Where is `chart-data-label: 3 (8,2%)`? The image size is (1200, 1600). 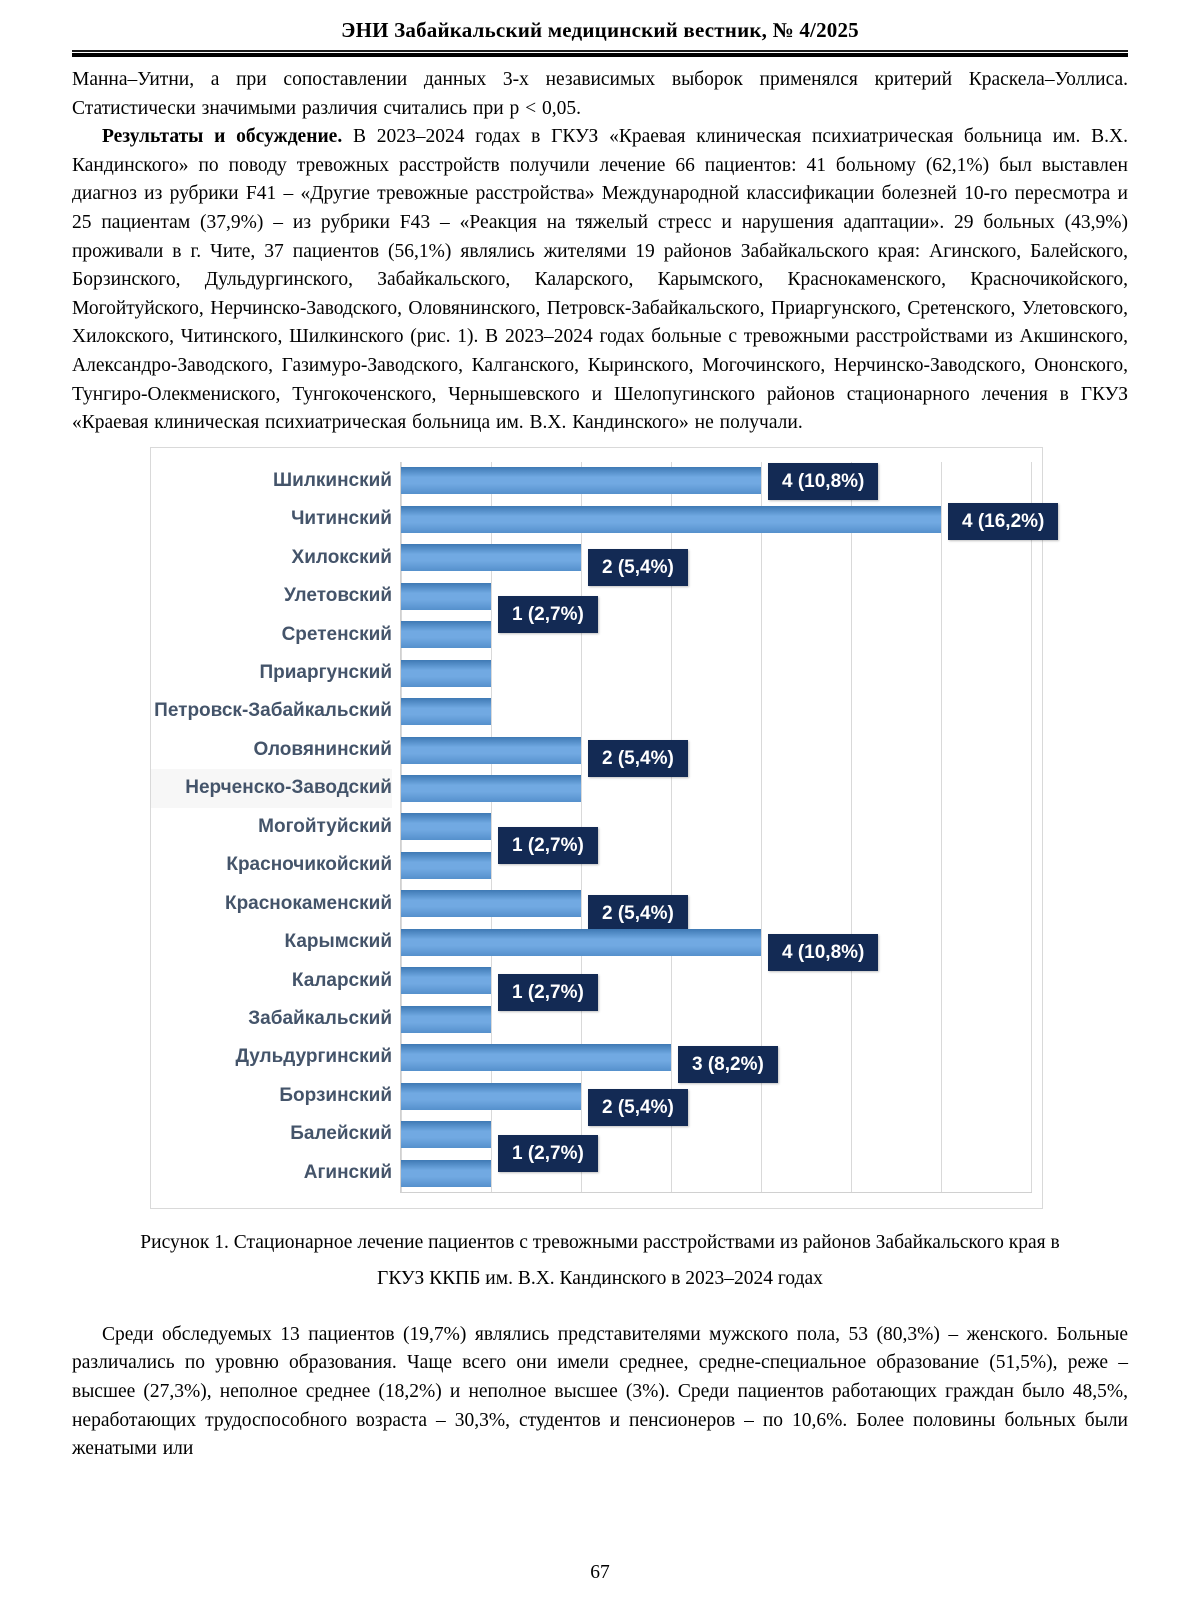 chart-data-label: 3 (8,2%) is located at coordinates (728, 1065).